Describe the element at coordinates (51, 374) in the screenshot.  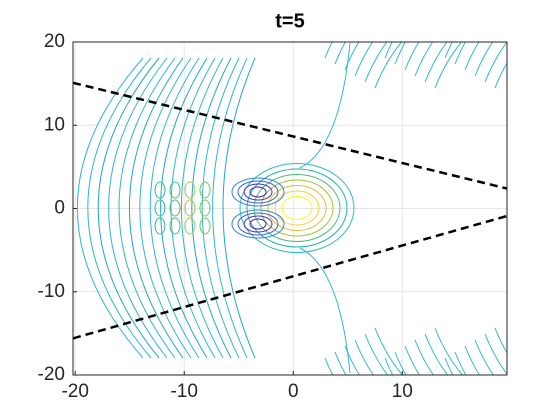
I see `y-tick-label: -20` at that location.